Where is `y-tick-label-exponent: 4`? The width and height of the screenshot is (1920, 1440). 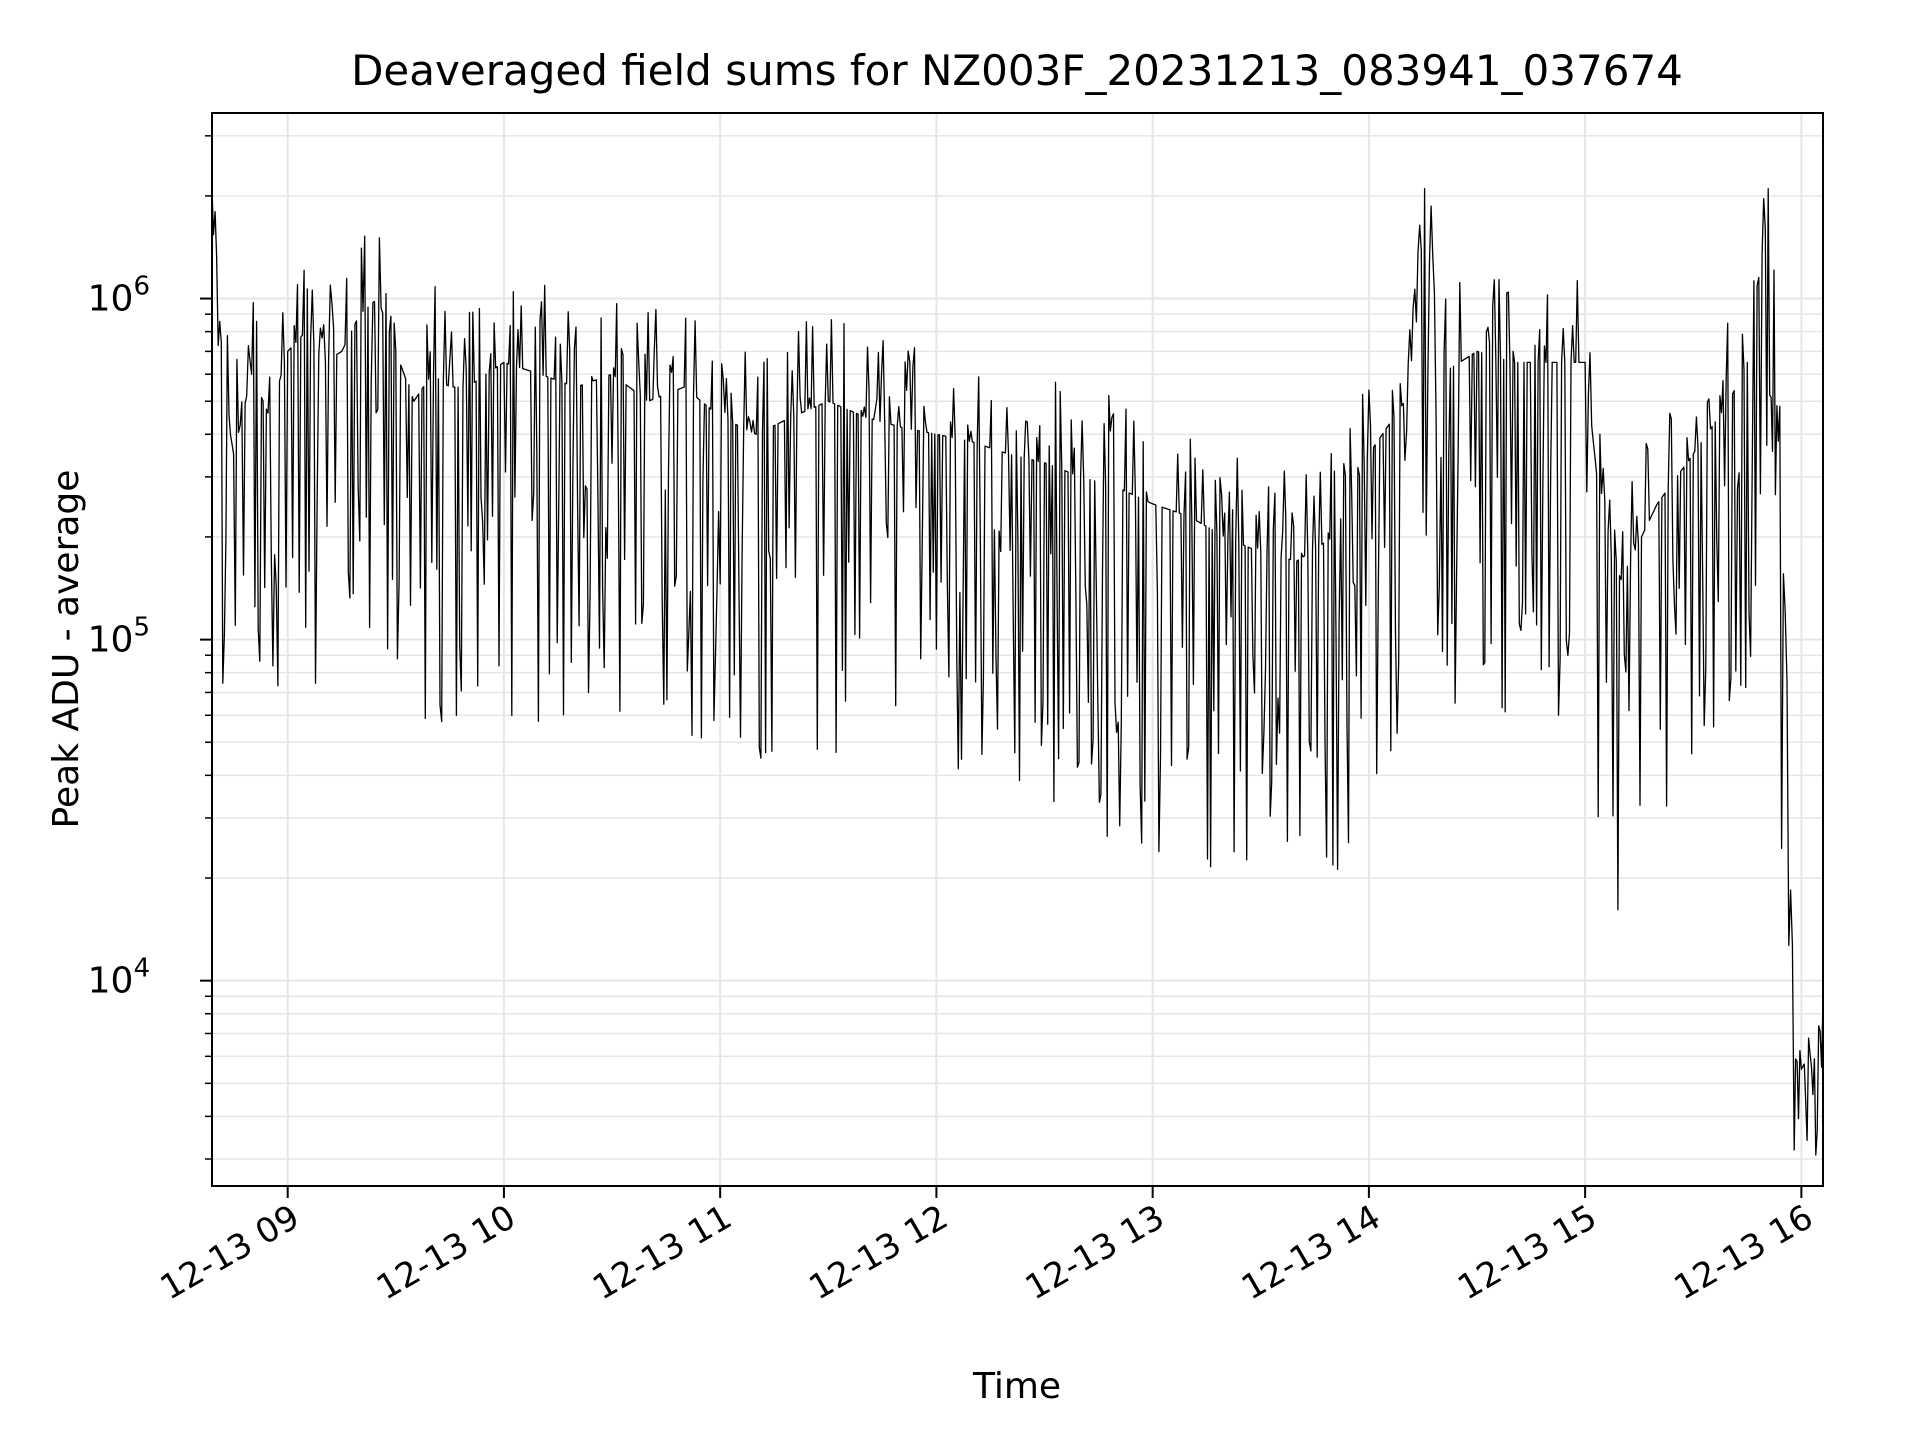 y-tick-label-exponent: 4 is located at coordinates (141, 969).